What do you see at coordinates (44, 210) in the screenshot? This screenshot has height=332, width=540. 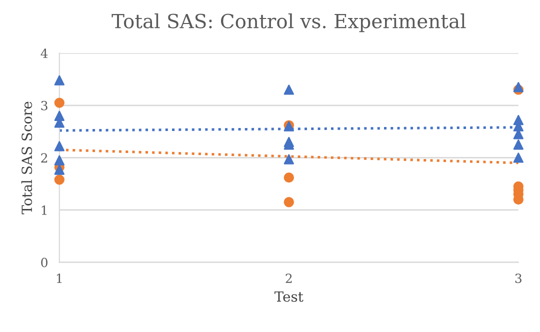 I see `y-tick-label: 1` at bounding box center [44, 210].